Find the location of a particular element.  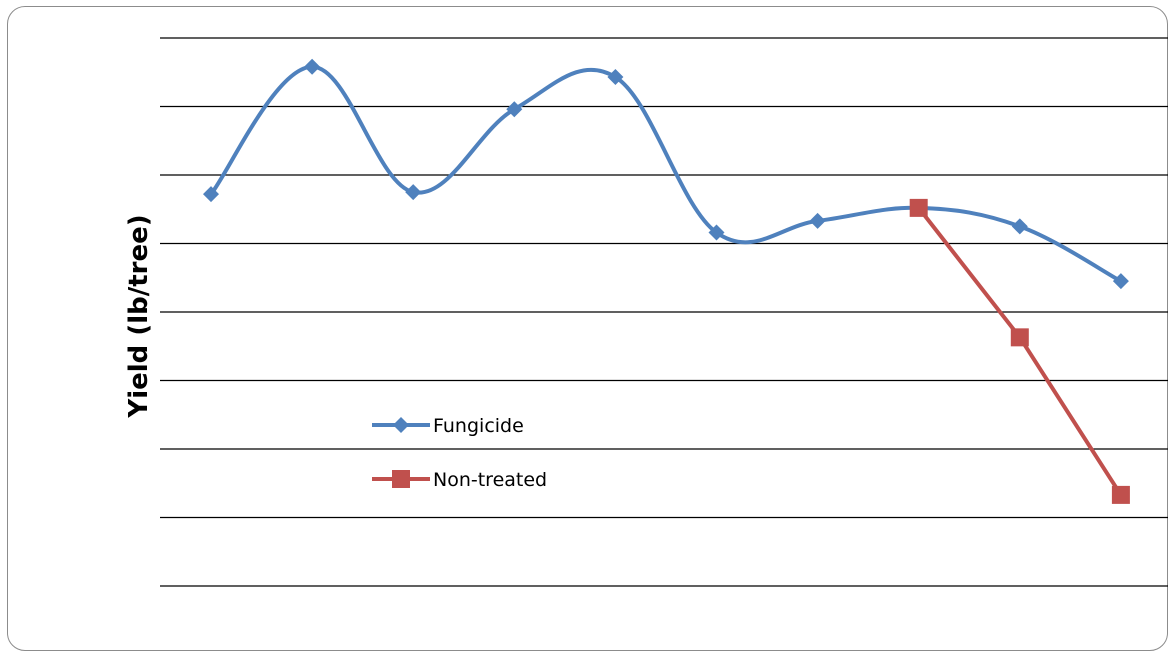

series-non-treated is located at coordinates (1019, 351).